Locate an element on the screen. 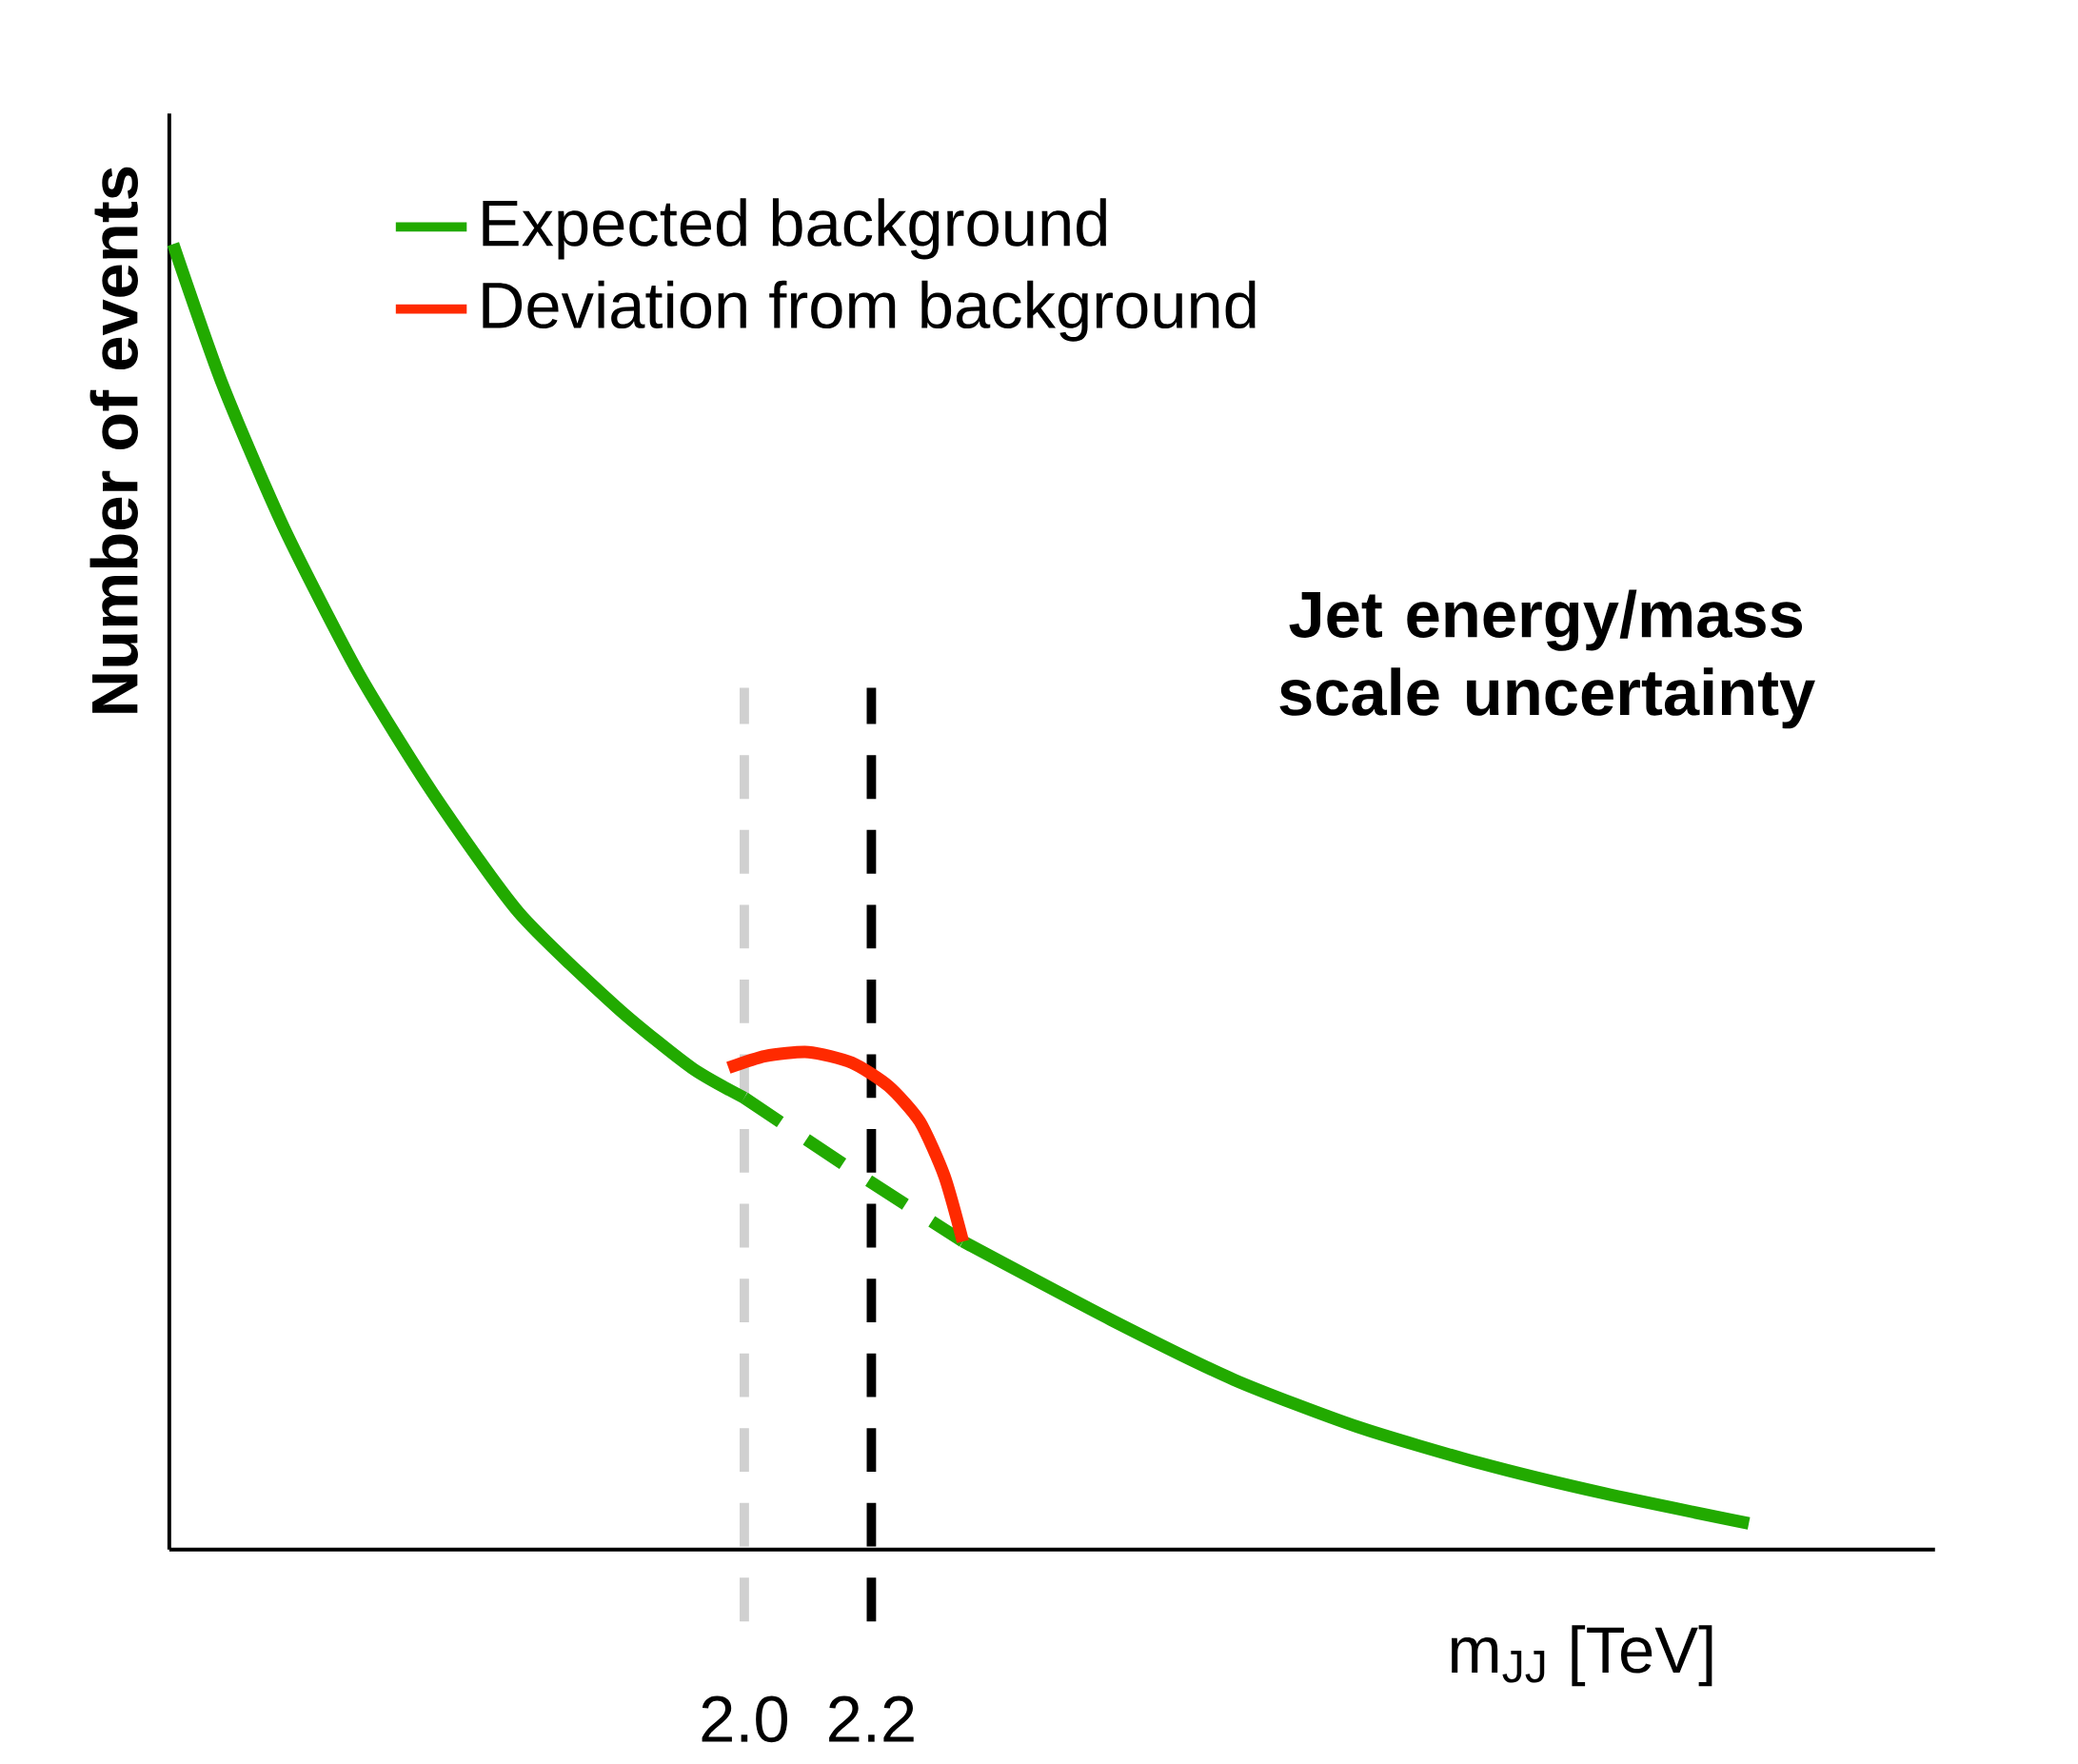  x-axis-title: m$_{JJ}$ [TeV] is located at coordinates (1582, 1656).